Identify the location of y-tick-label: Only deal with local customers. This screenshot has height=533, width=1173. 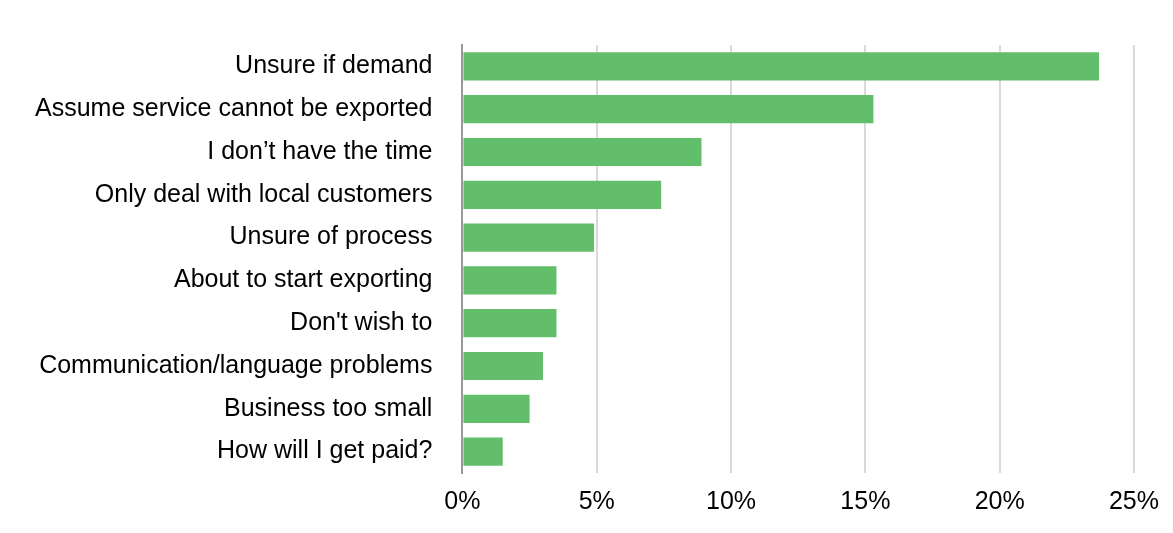
(263, 192).